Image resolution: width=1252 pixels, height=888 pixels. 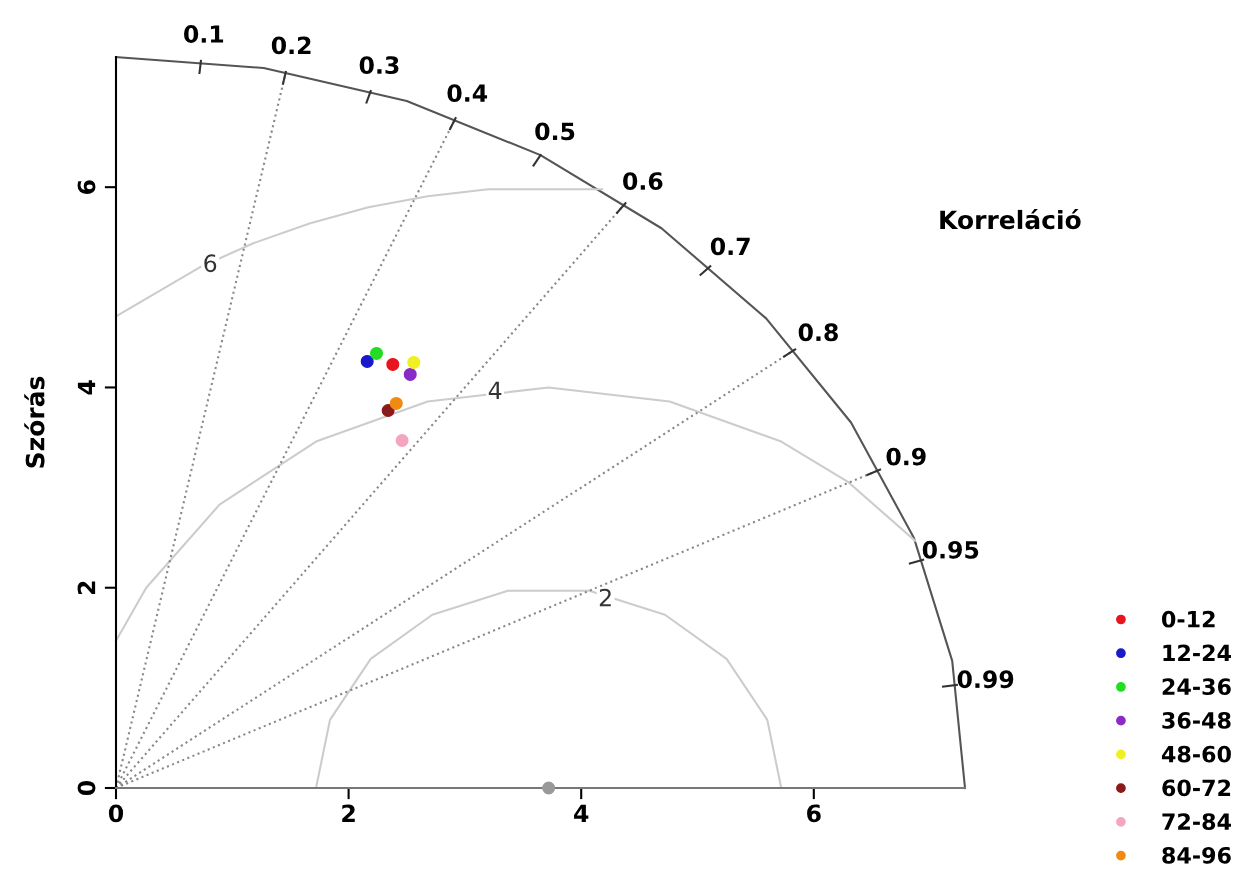 What do you see at coordinates (1196, 855) in the screenshot?
I see `legend-label: 84-96` at bounding box center [1196, 855].